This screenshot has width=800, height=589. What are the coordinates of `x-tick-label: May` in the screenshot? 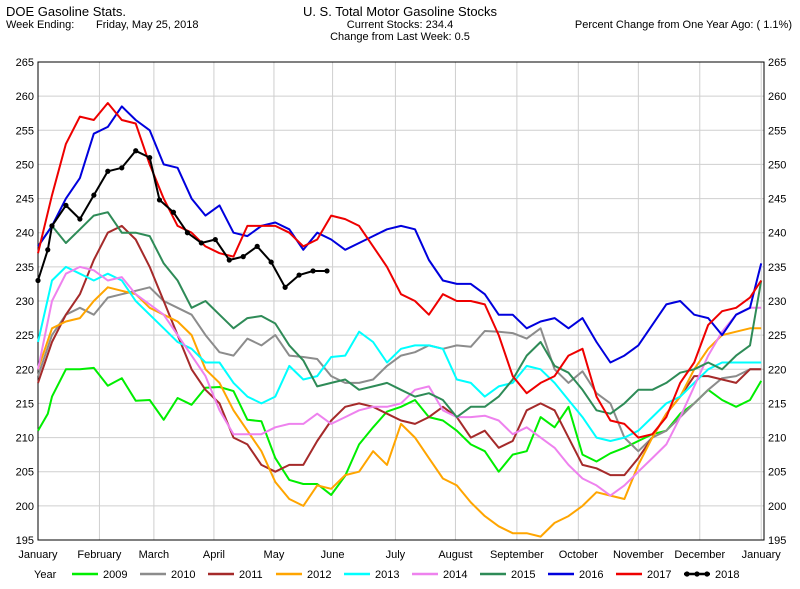 It's located at (274, 555).